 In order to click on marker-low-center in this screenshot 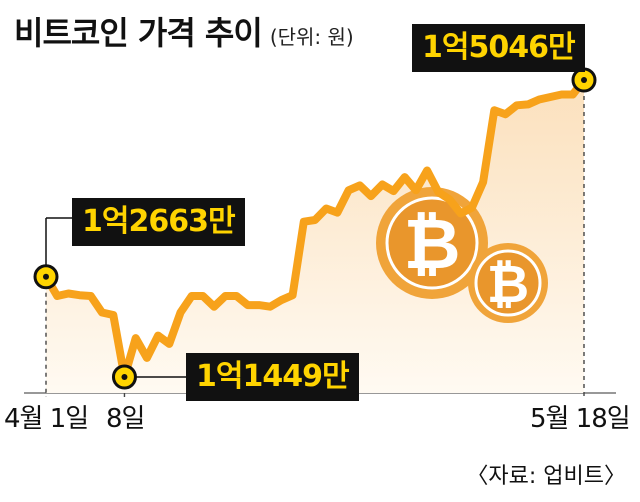, I will do `click(124, 377)`.